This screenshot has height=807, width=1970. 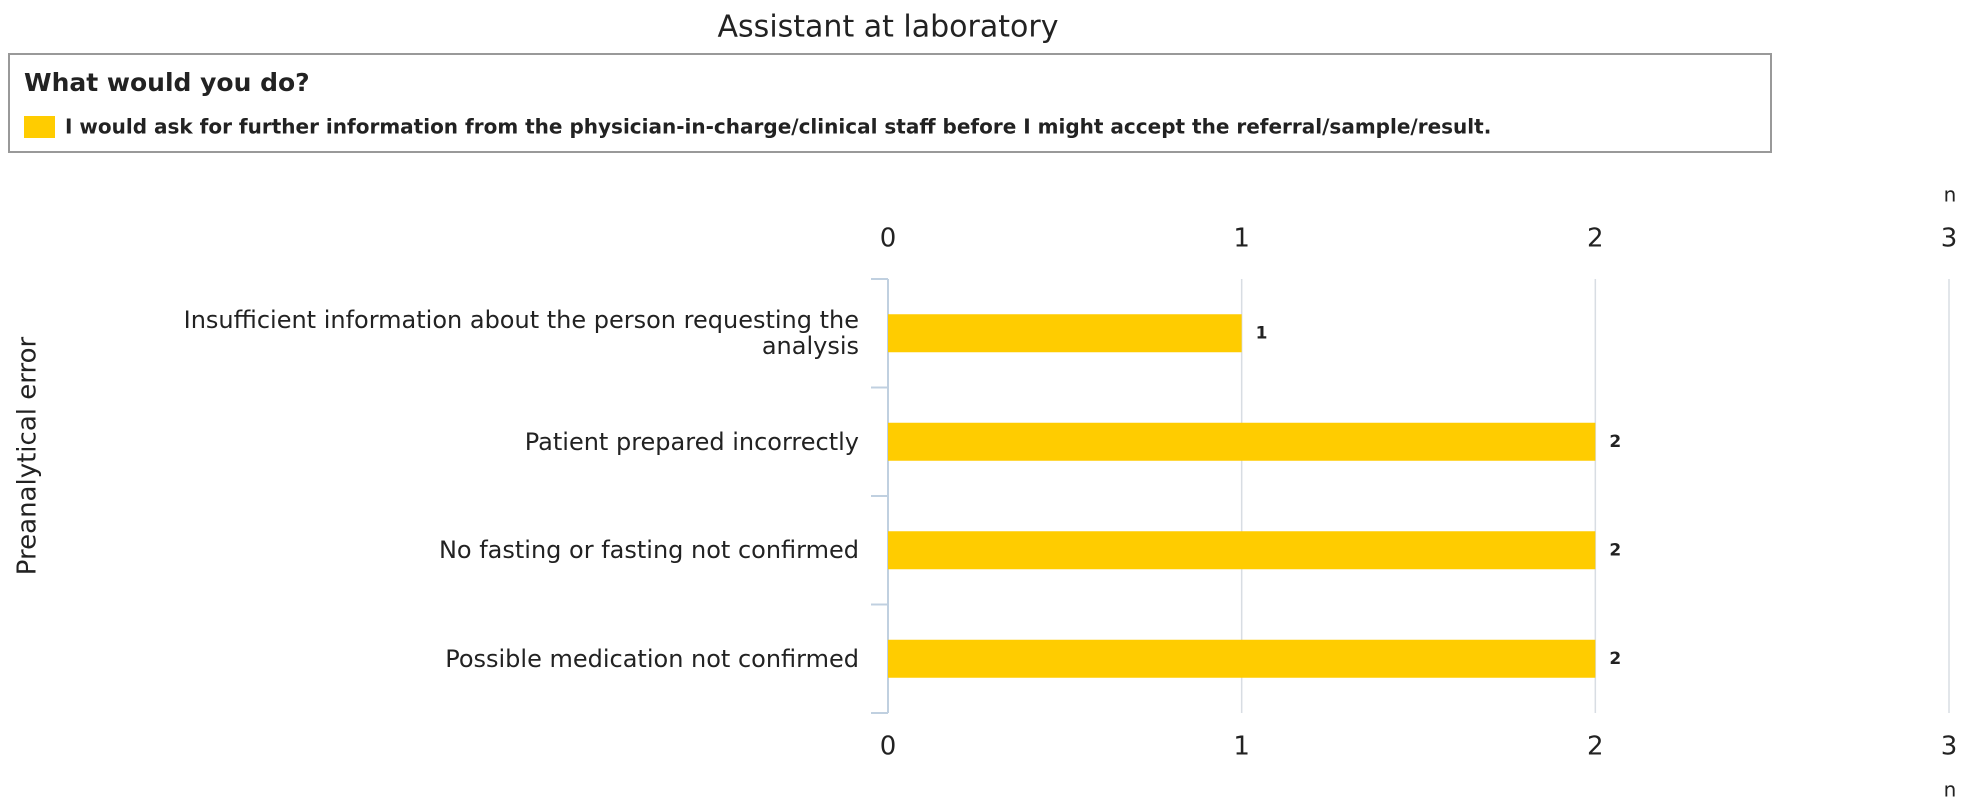 What do you see at coordinates (1950, 195) in the screenshot?
I see `x-axis-title-top: n` at bounding box center [1950, 195].